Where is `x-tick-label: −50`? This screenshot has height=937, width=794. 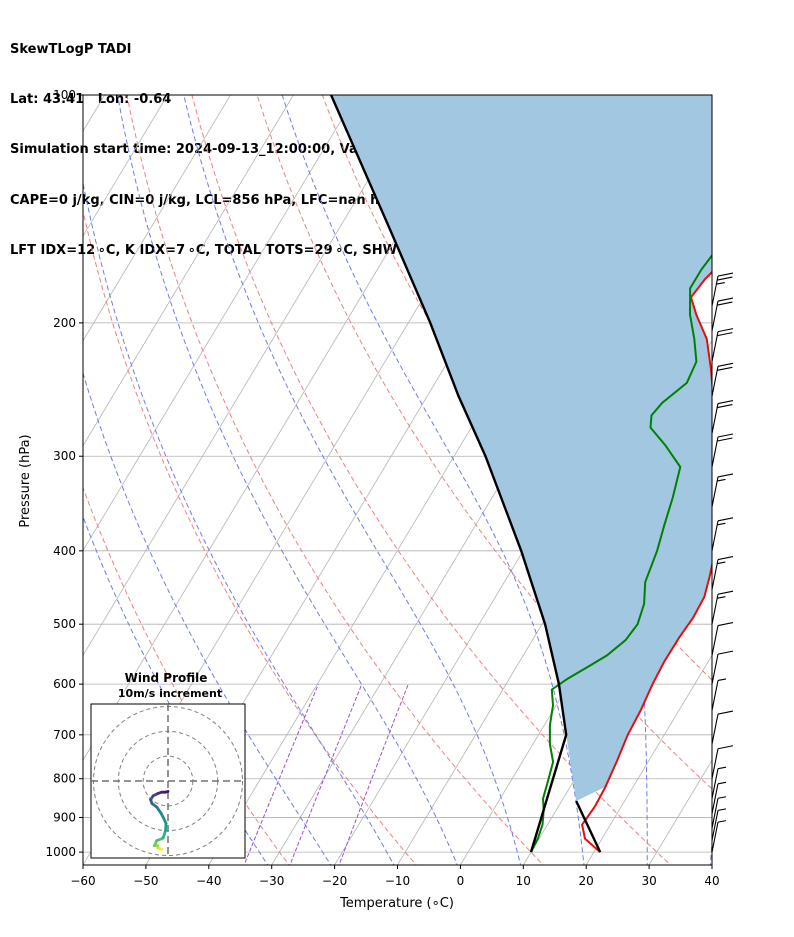
x-tick-label: −50 is located at coordinates (145, 881).